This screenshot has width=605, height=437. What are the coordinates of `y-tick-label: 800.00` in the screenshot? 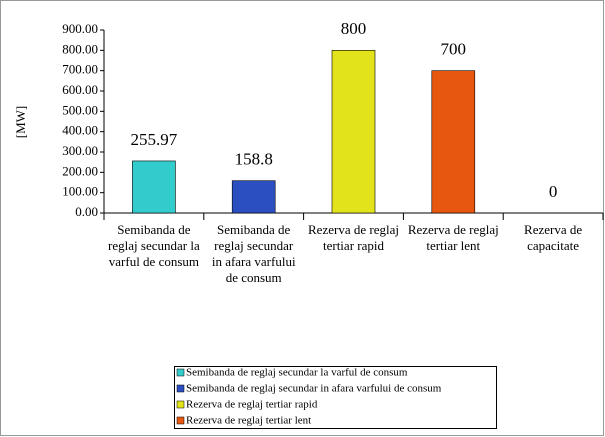 It's located at (80, 48).